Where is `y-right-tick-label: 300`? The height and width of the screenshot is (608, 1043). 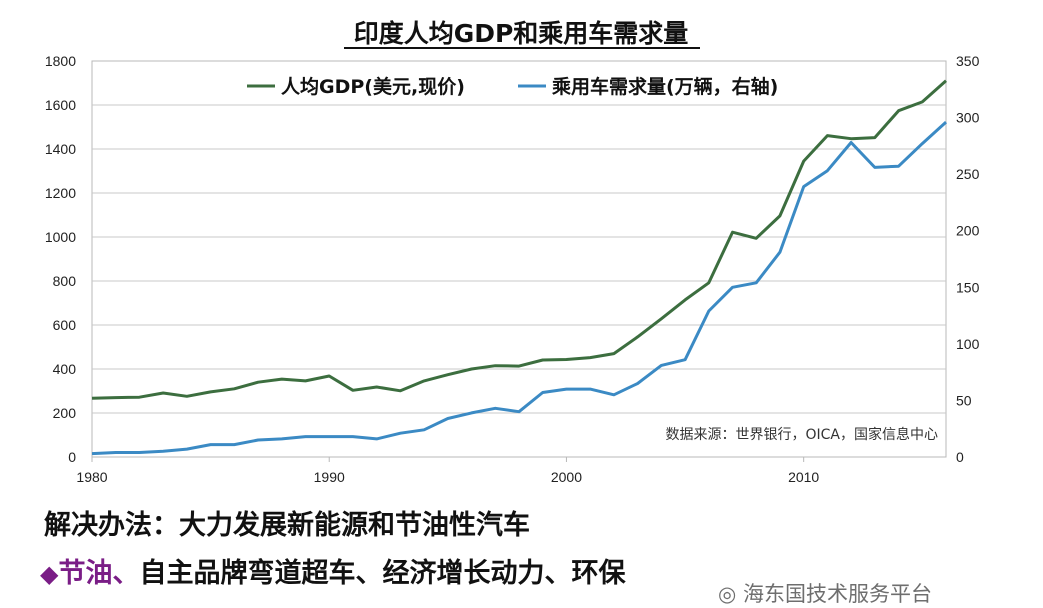
y-right-tick-label: 300 is located at coordinates (968, 118).